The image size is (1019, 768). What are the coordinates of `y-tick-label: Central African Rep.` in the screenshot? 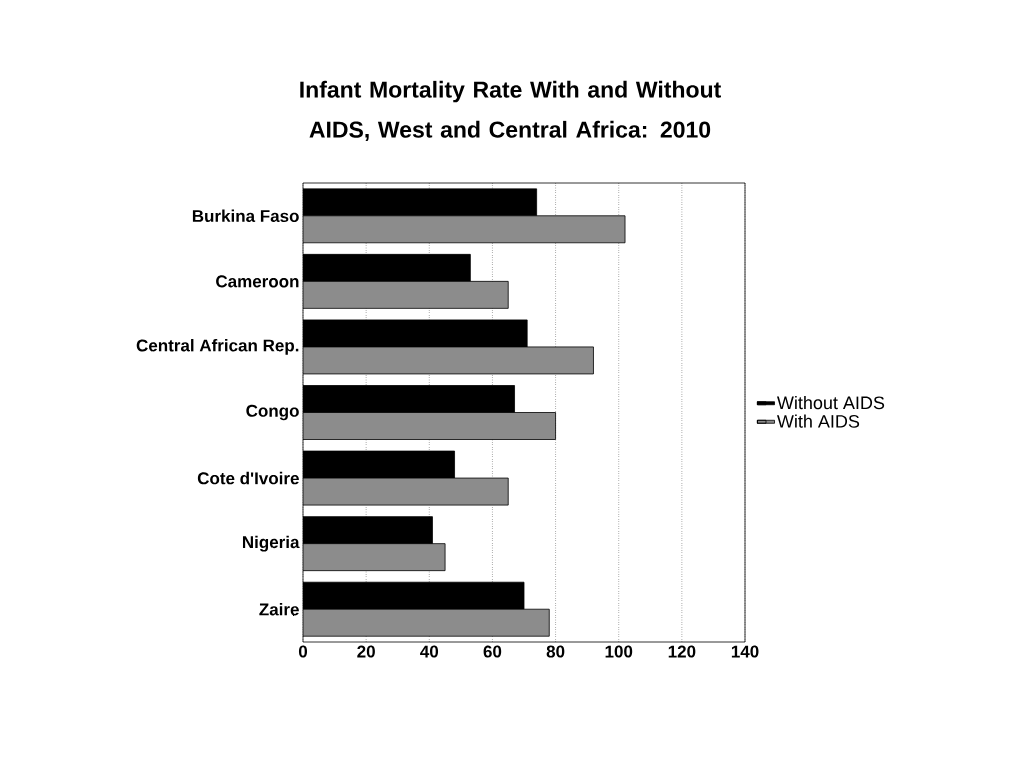 It's located at (217, 347).